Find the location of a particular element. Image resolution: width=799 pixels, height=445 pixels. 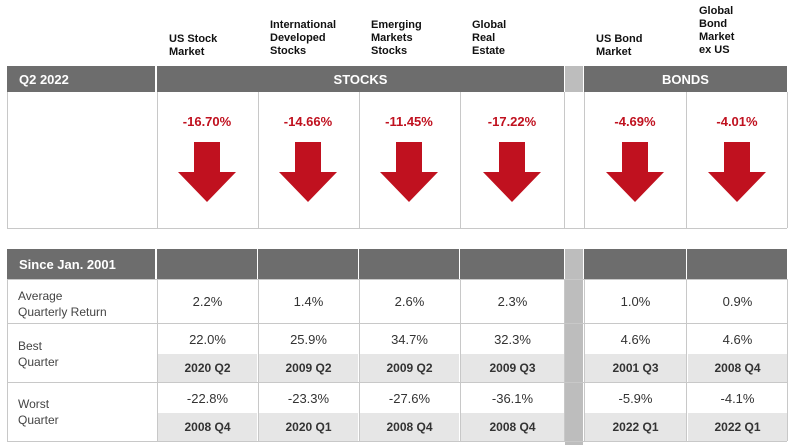

worst-quarter: 2020 Q1 is located at coordinates (308, 427).